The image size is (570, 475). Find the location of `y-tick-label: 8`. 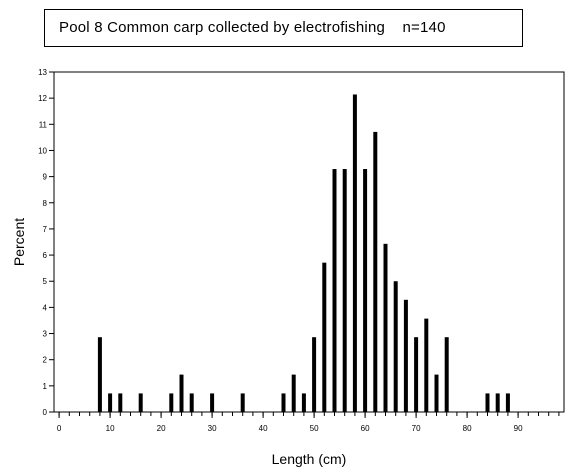

y-tick-label: 8 is located at coordinates (45, 203).